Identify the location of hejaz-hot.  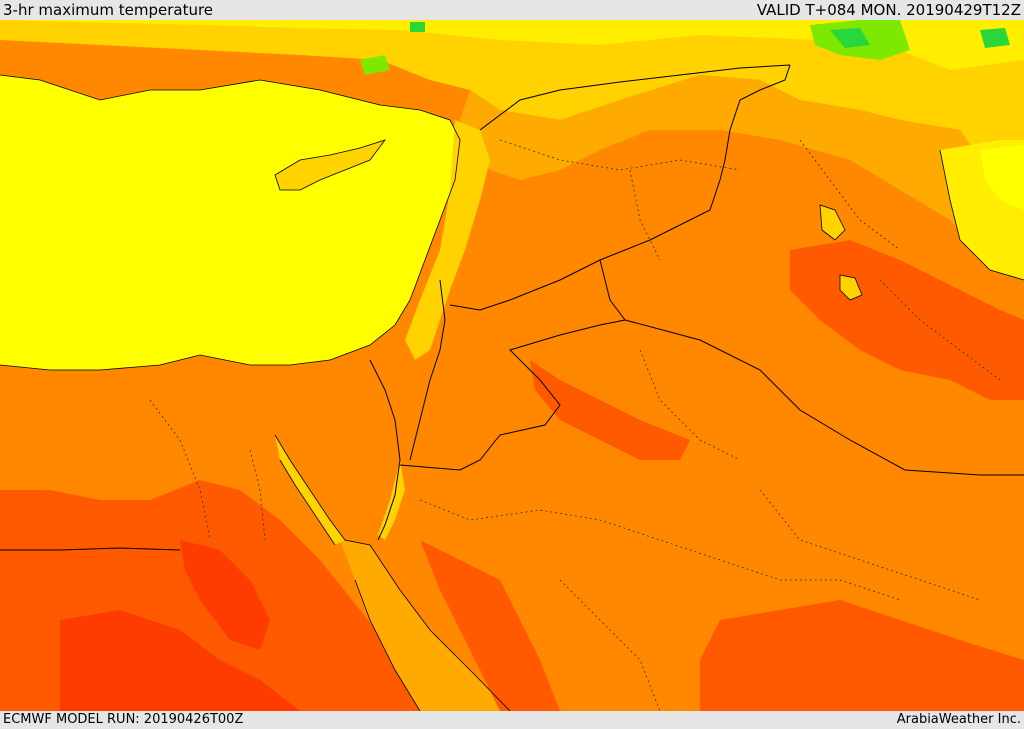
(490, 625).